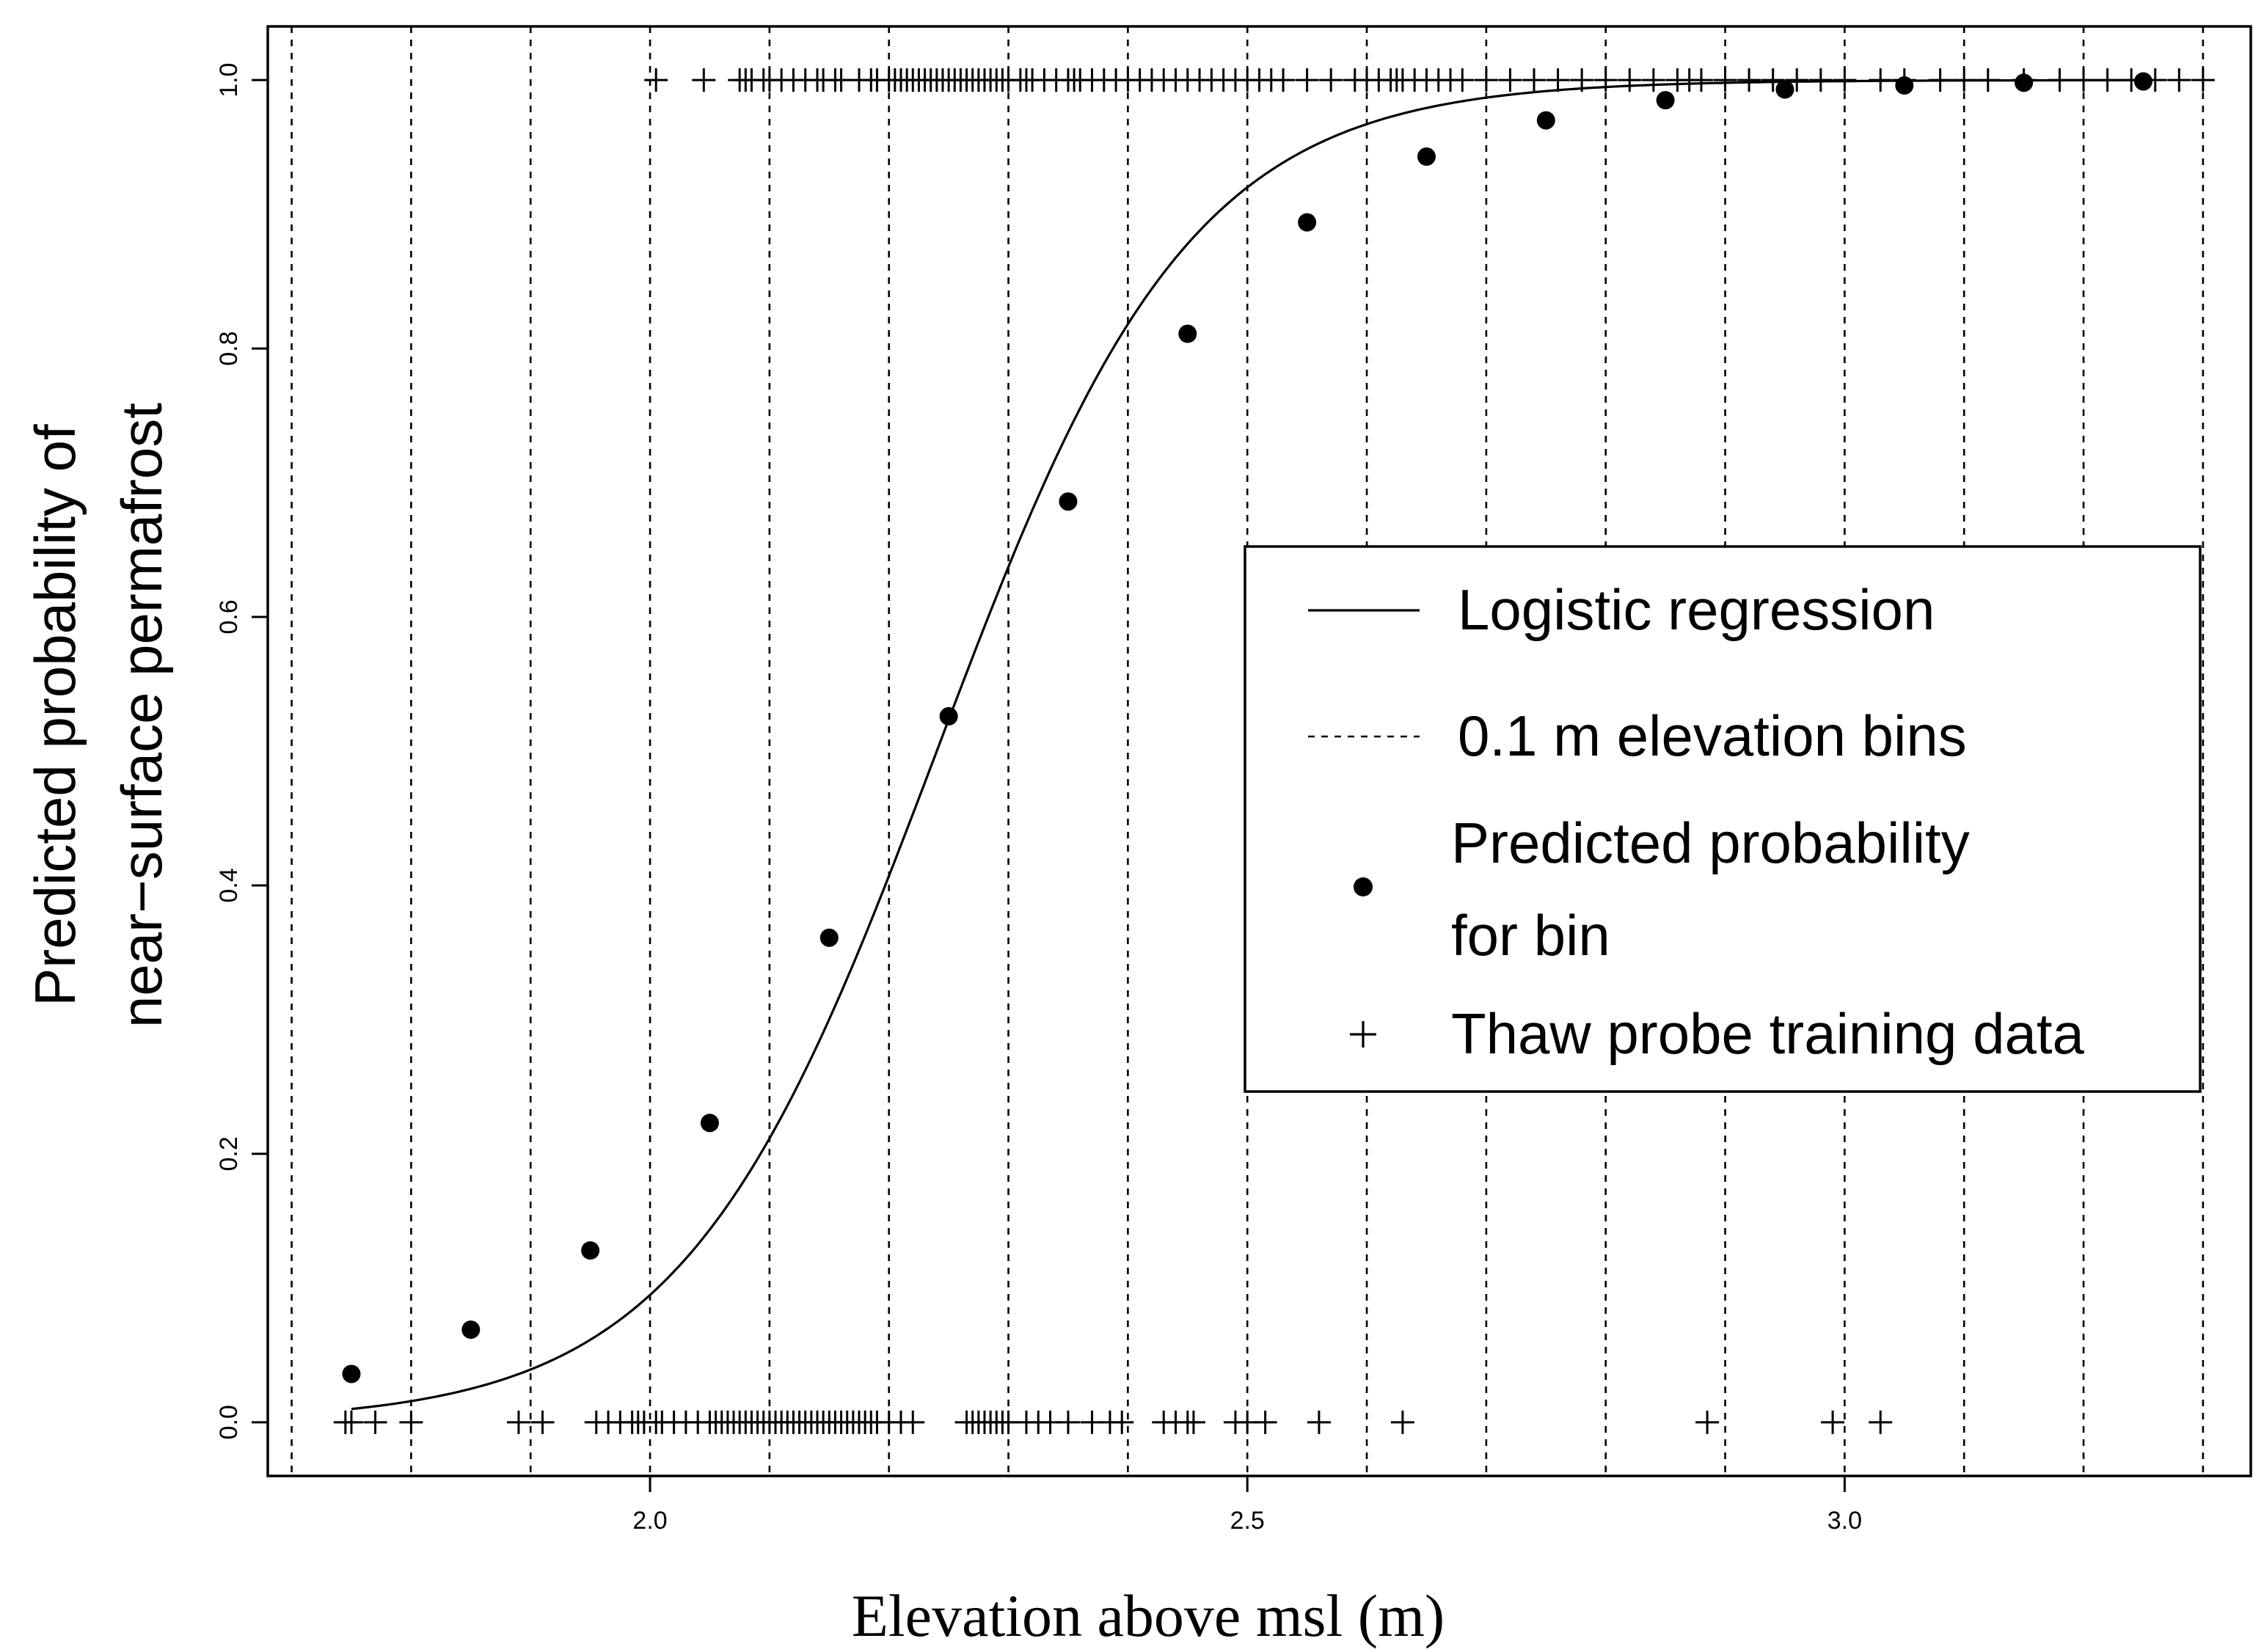 The height and width of the screenshot is (1652, 2264). Describe the element at coordinates (229, 348) in the screenshot. I see `y-tick-label: 0.8` at that location.